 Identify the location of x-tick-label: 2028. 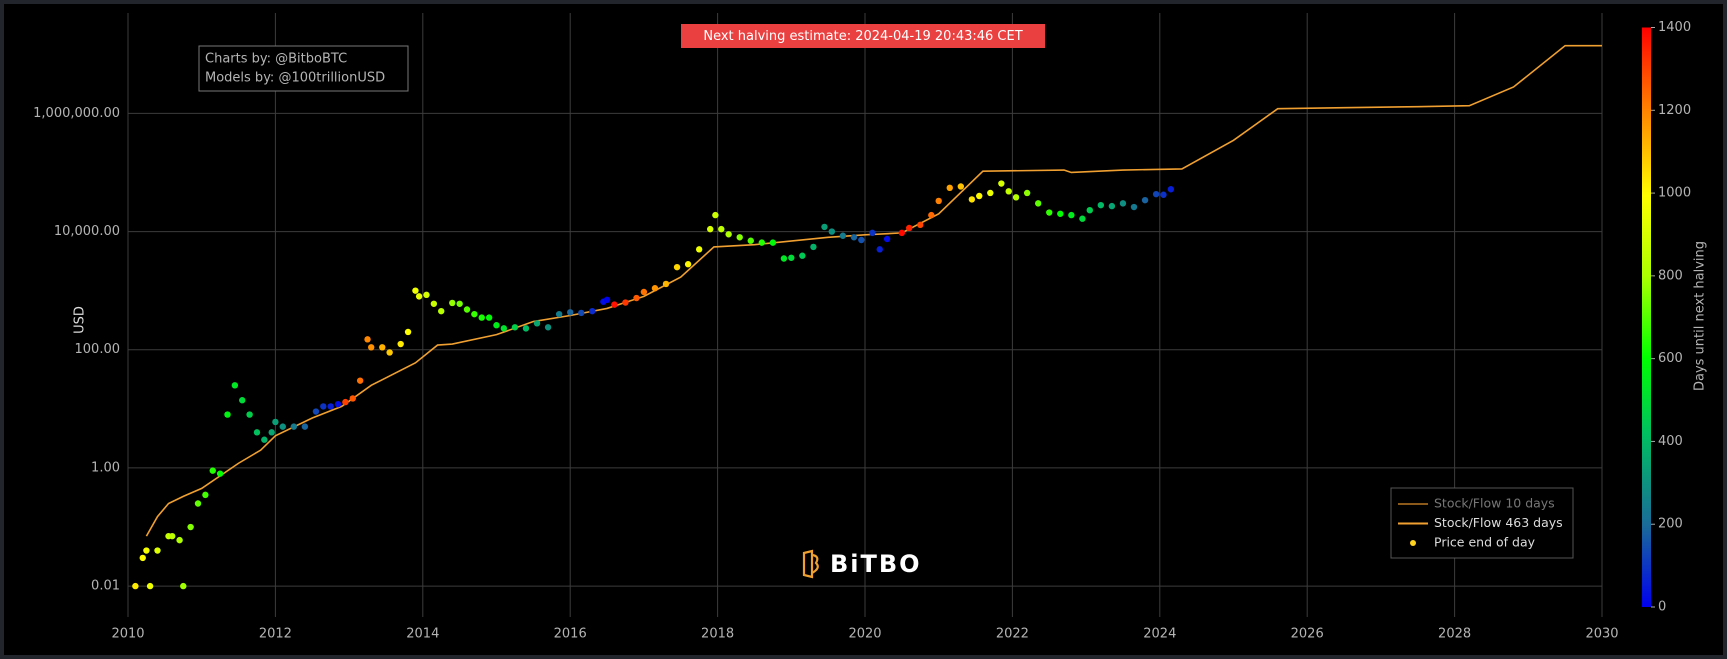
(1454, 634).